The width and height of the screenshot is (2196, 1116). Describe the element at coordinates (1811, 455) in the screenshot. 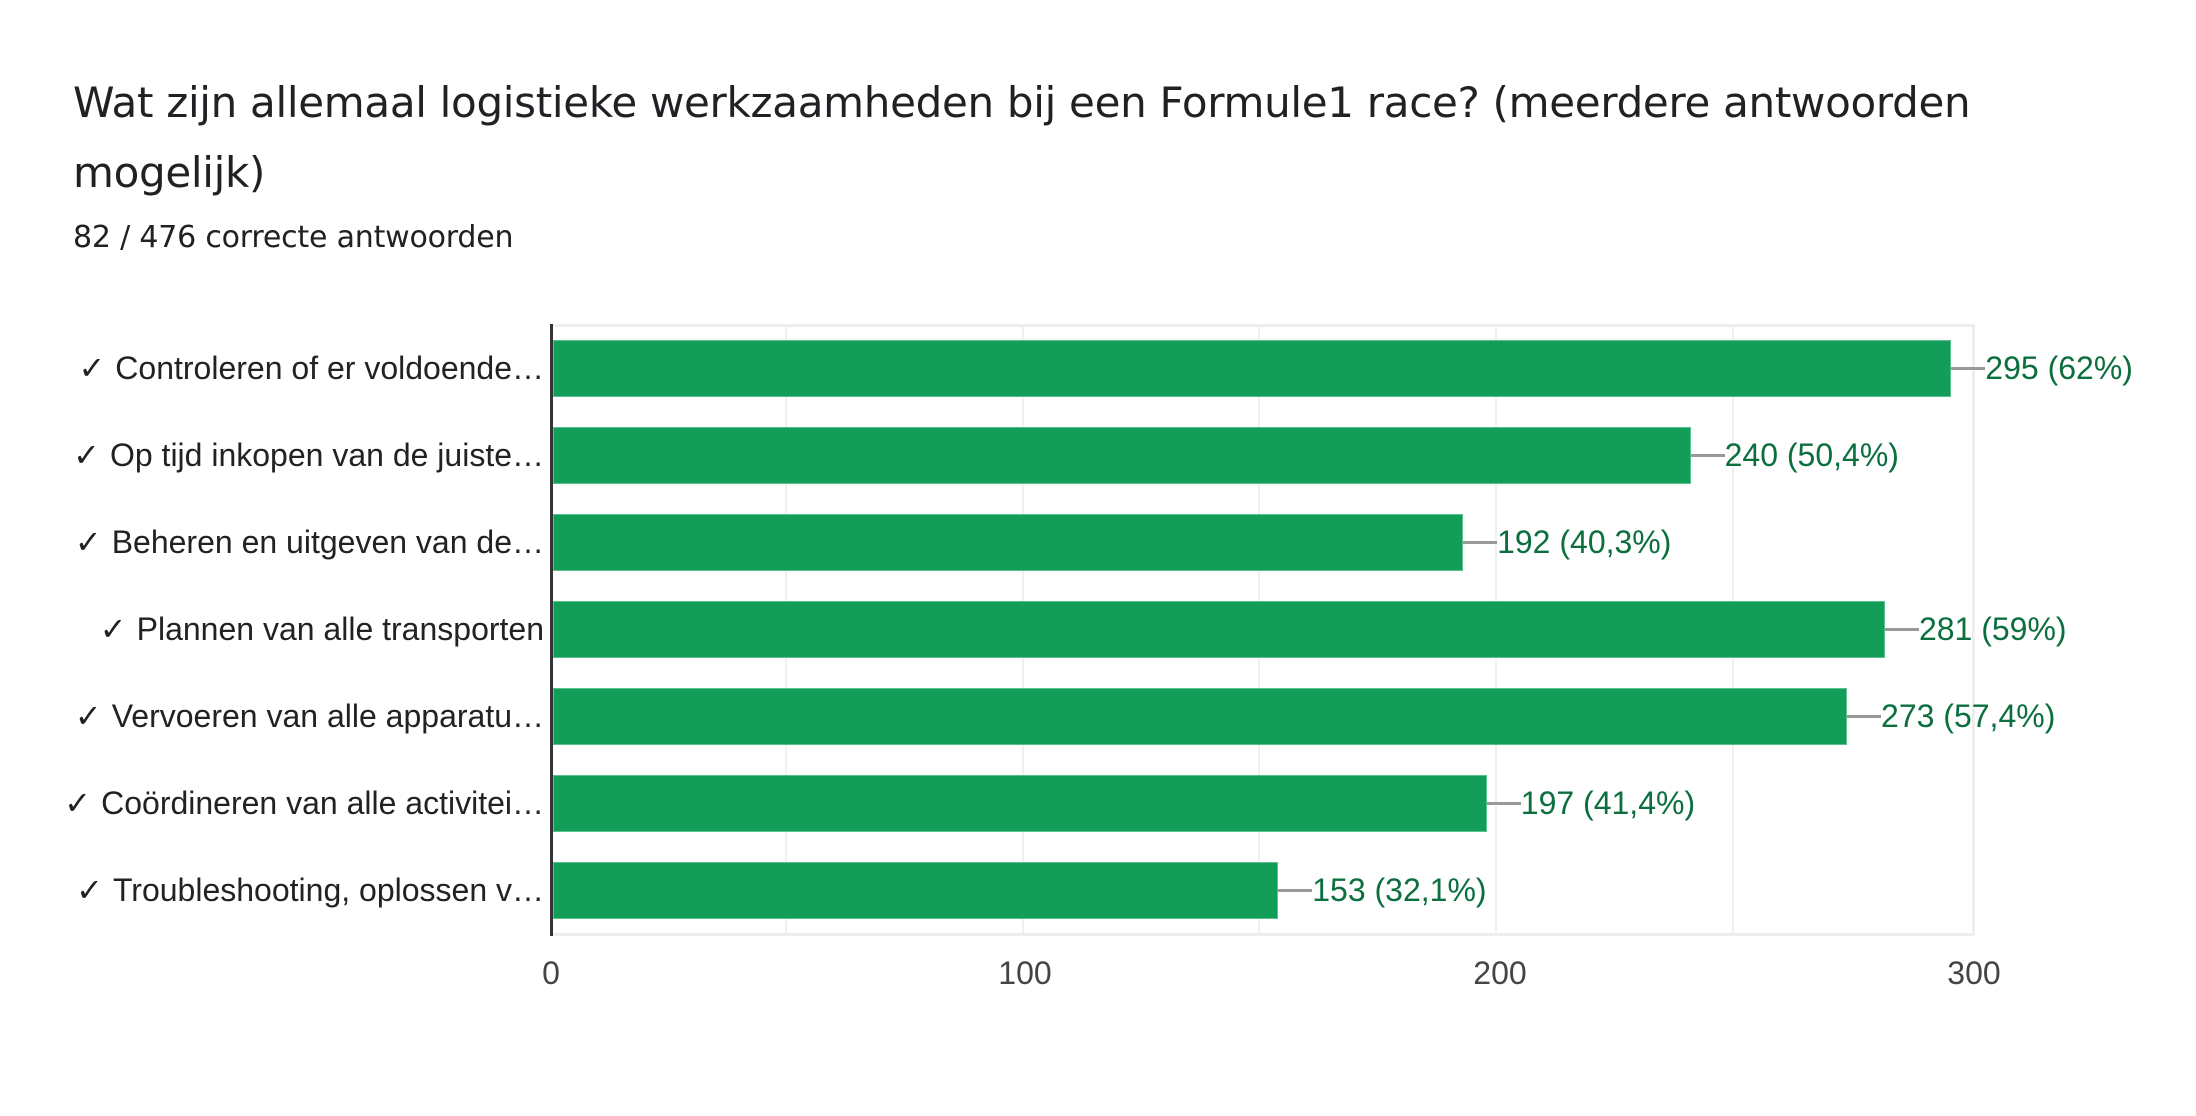

I see `value-label: 240 (50,4%)` at that location.